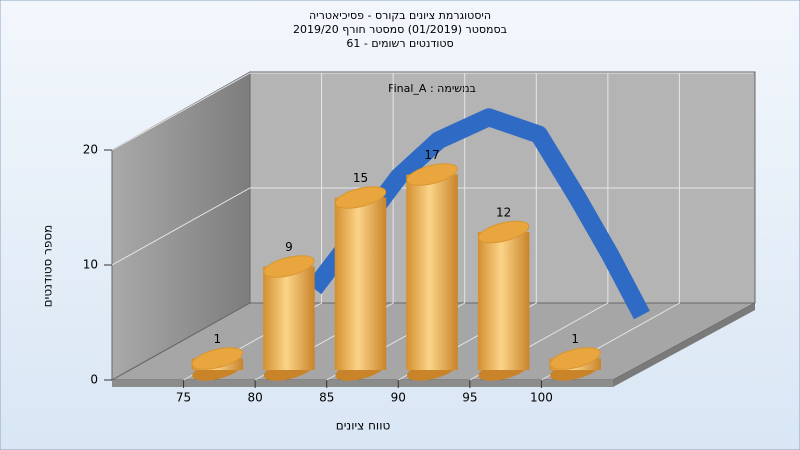 The height and width of the screenshot is (450, 800). Describe the element at coordinates (399, 43) in the screenshot. I see `title-line: סטודנטים רשומים - 61` at that location.